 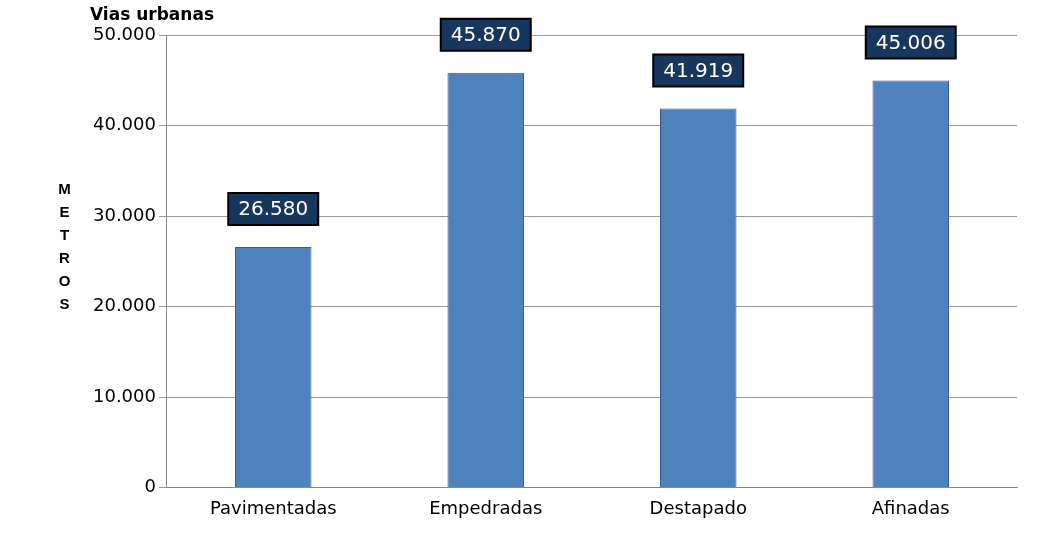 I want to click on data-label: 45.870, so click(x=485, y=33).